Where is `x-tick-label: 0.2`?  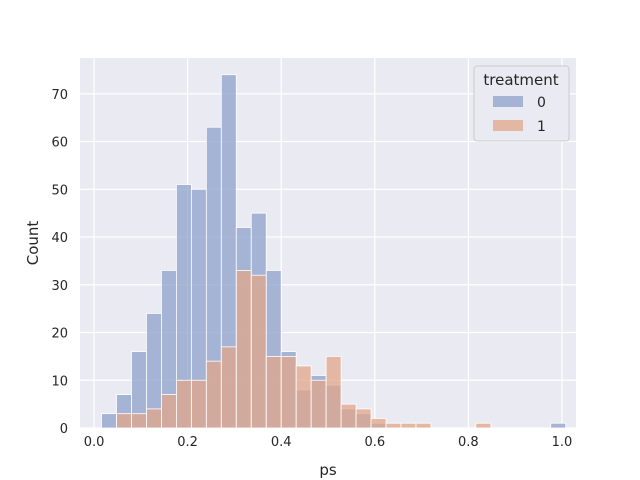
x-tick-label: 0.2 is located at coordinates (187, 442).